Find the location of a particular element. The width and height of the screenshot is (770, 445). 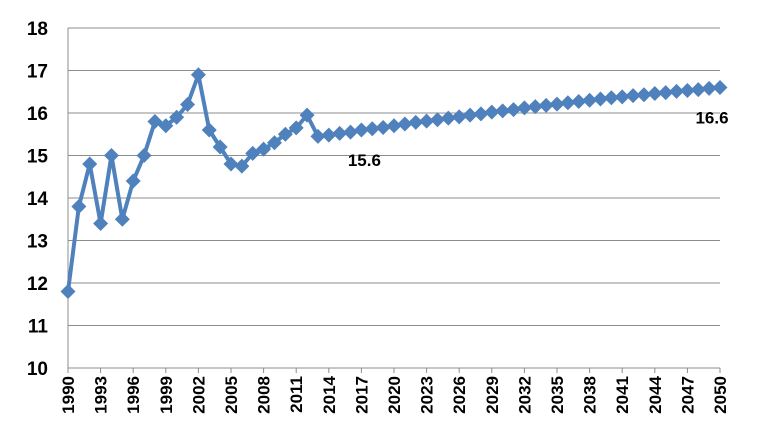

x-tick-label: 2050 is located at coordinates (720, 395).